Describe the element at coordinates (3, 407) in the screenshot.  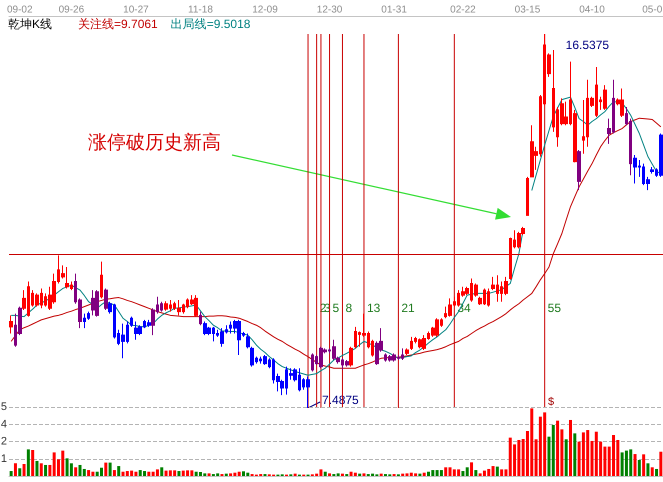
I see `y-tick-label: 5` at that location.